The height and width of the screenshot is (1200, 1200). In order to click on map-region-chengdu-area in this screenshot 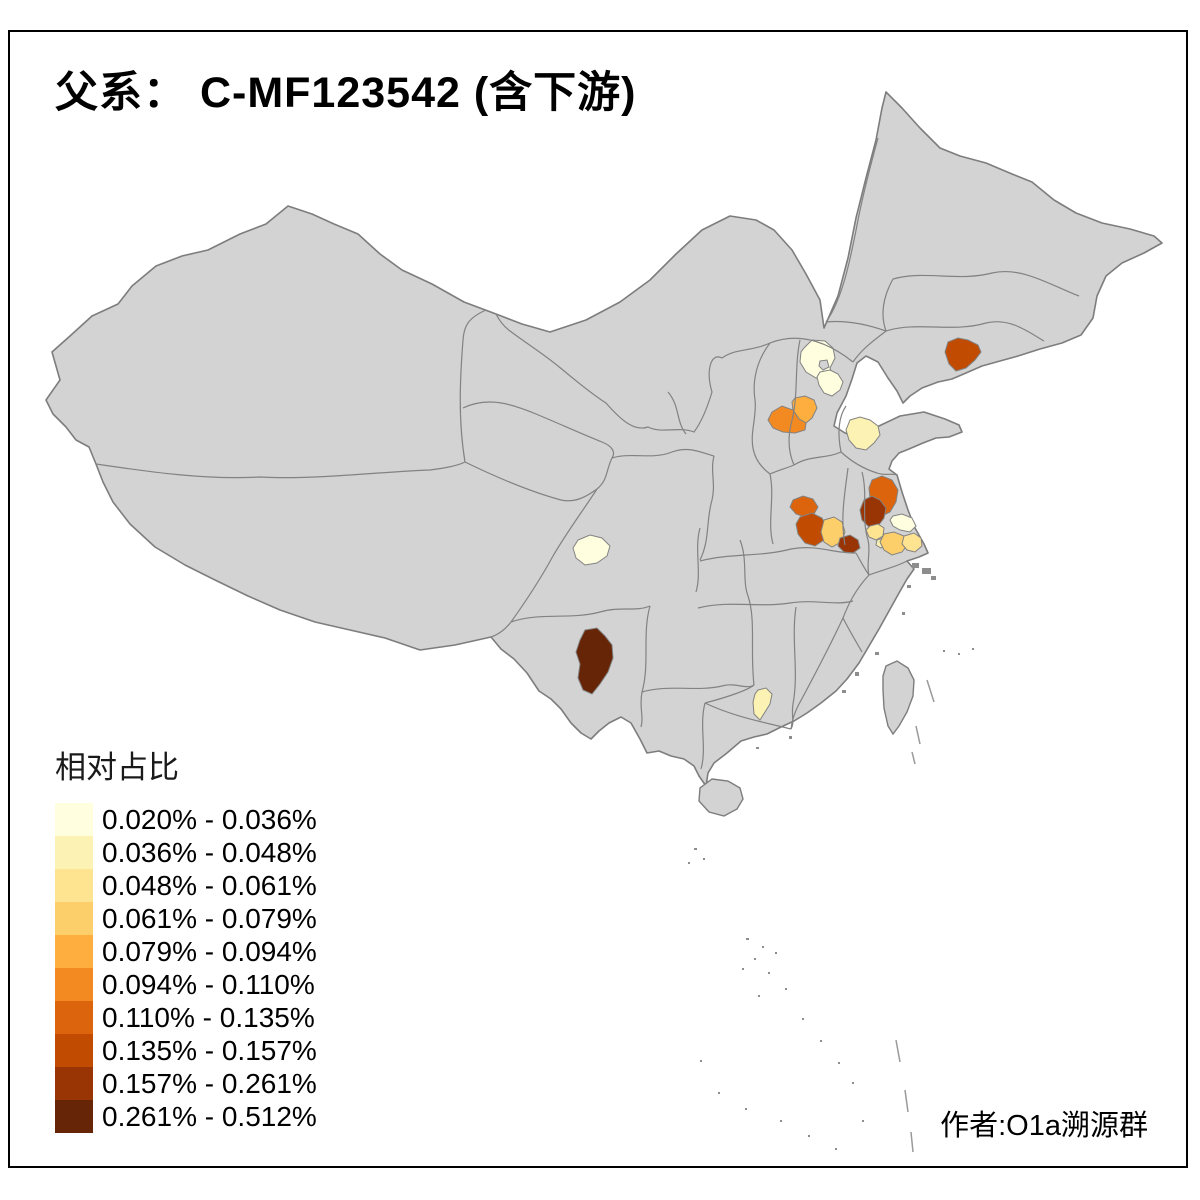, I will do `click(591, 550)`.